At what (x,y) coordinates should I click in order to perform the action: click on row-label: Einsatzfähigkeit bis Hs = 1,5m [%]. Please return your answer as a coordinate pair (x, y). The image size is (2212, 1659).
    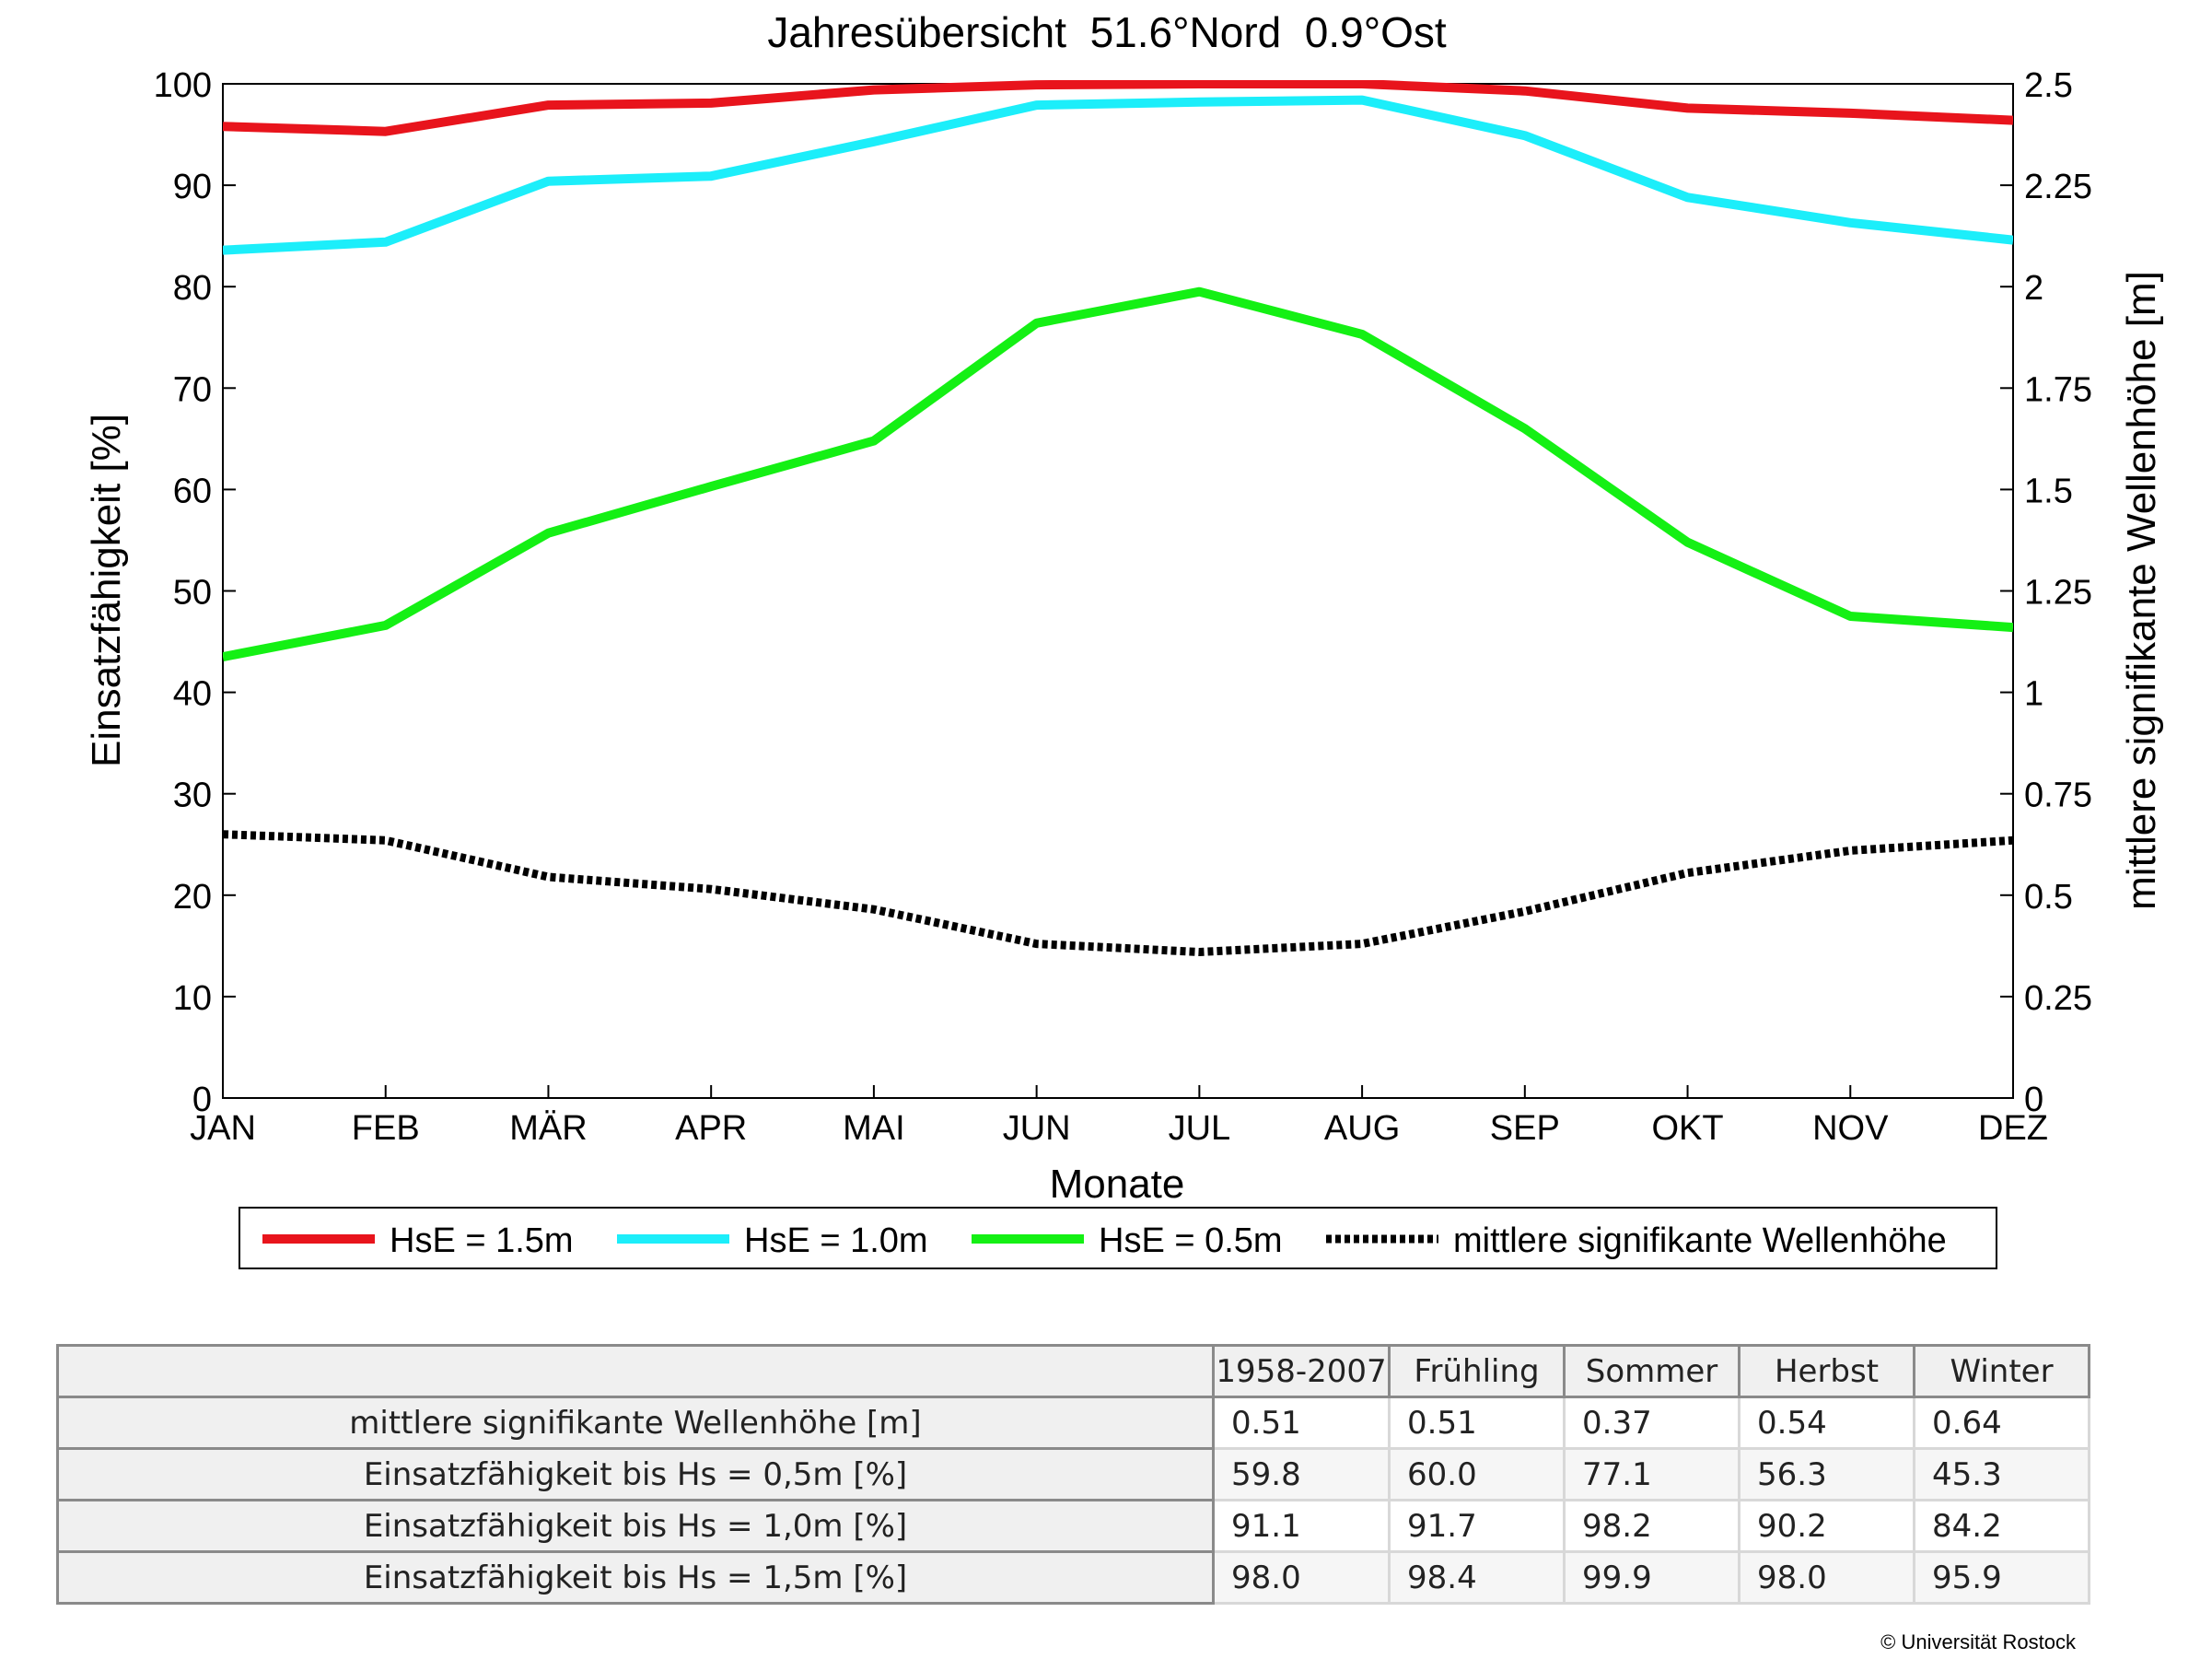
    Looking at the image, I should click on (636, 1577).